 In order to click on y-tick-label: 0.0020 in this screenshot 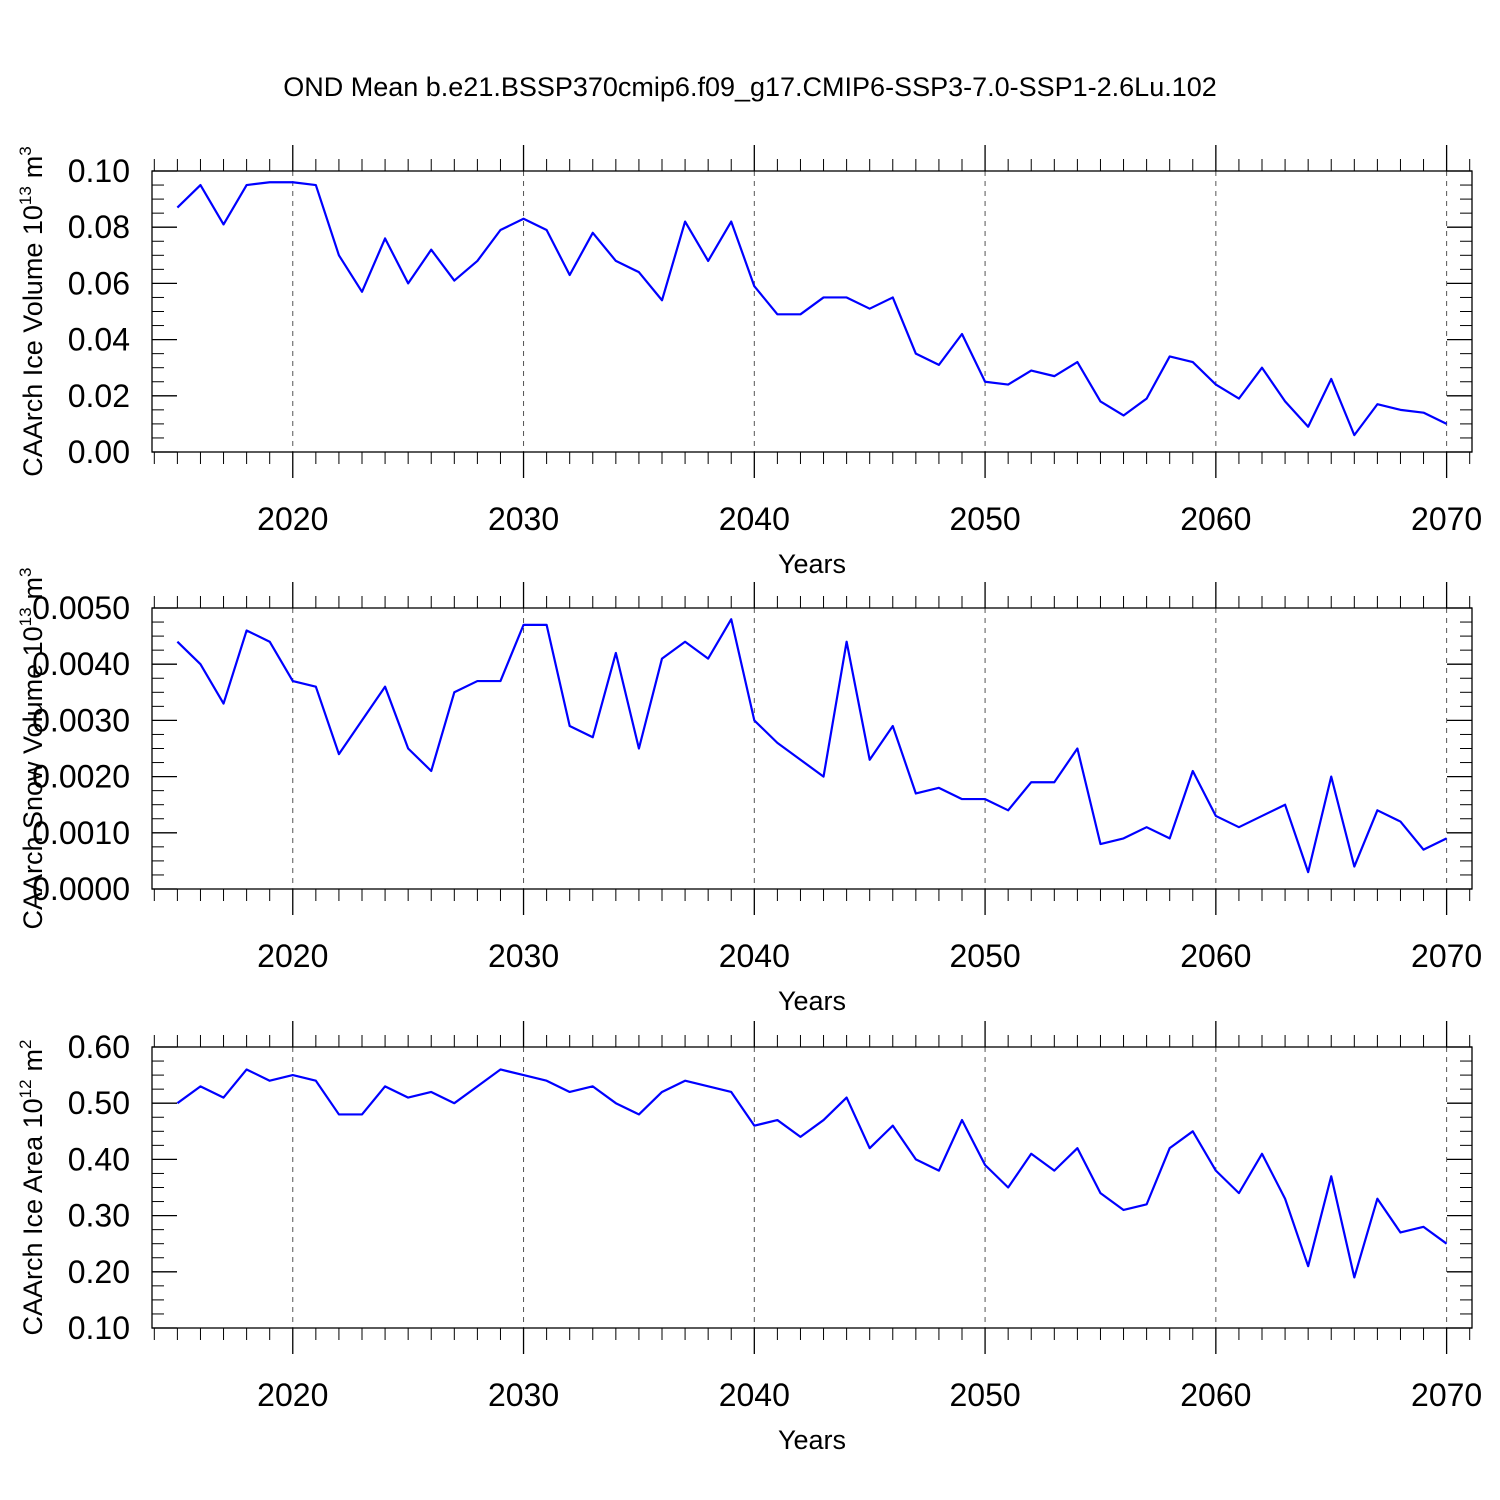, I will do `click(81, 777)`.